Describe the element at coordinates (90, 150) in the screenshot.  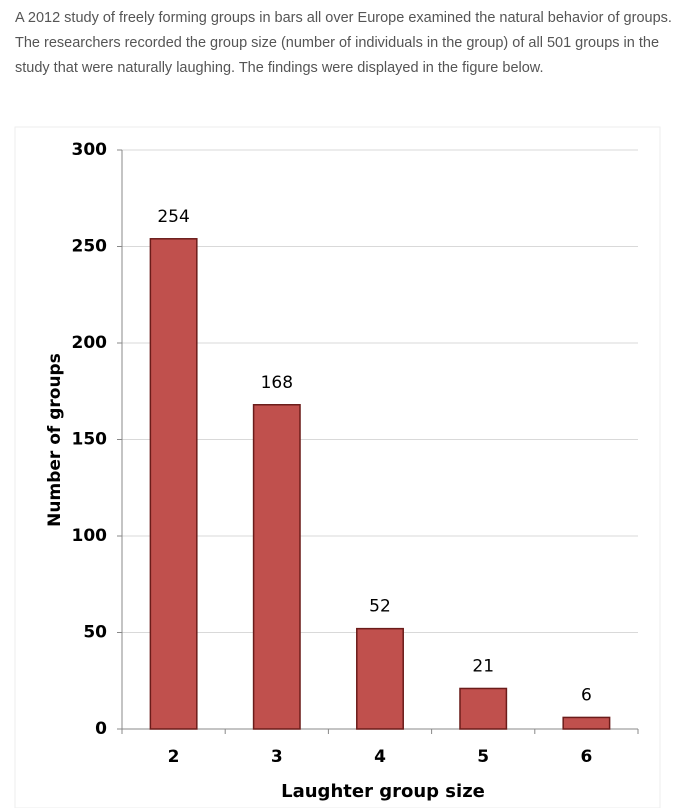
I see `y-tick-label: 300` at that location.